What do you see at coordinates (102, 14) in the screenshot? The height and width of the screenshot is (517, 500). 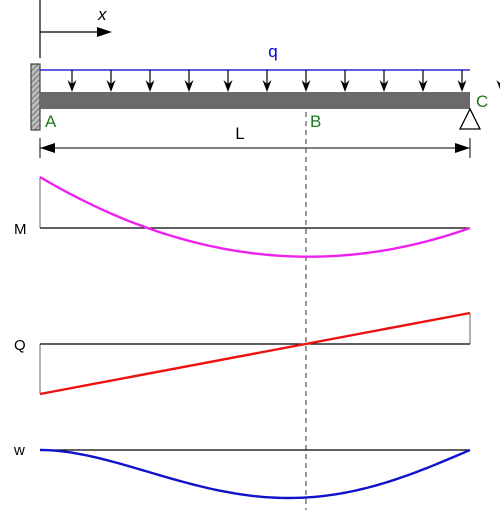 I see `x-axis-label: x` at bounding box center [102, 14].